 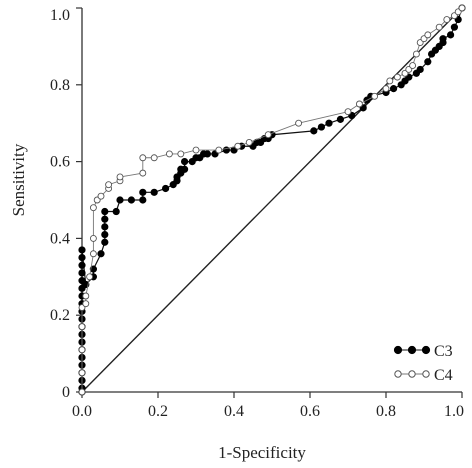 I want to click on x-tick-label: 0.2, so click(x=158, y=411).